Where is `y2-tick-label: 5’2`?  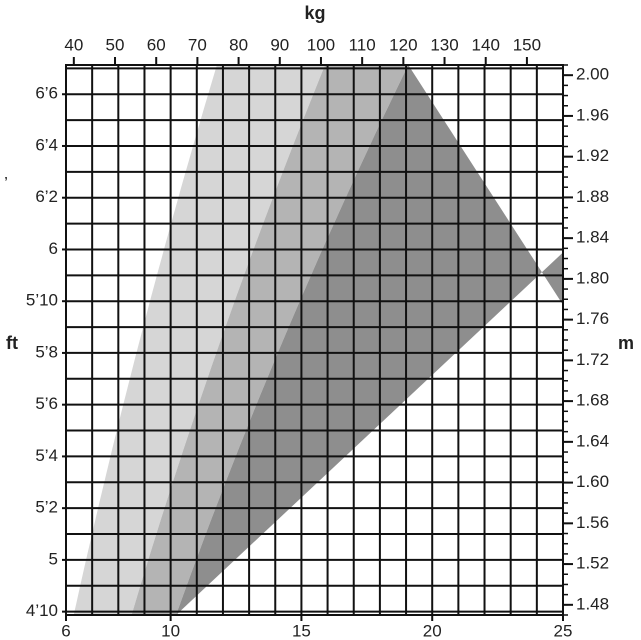 y2-tick-label: 5’2 is located at coordinates (46, 507).